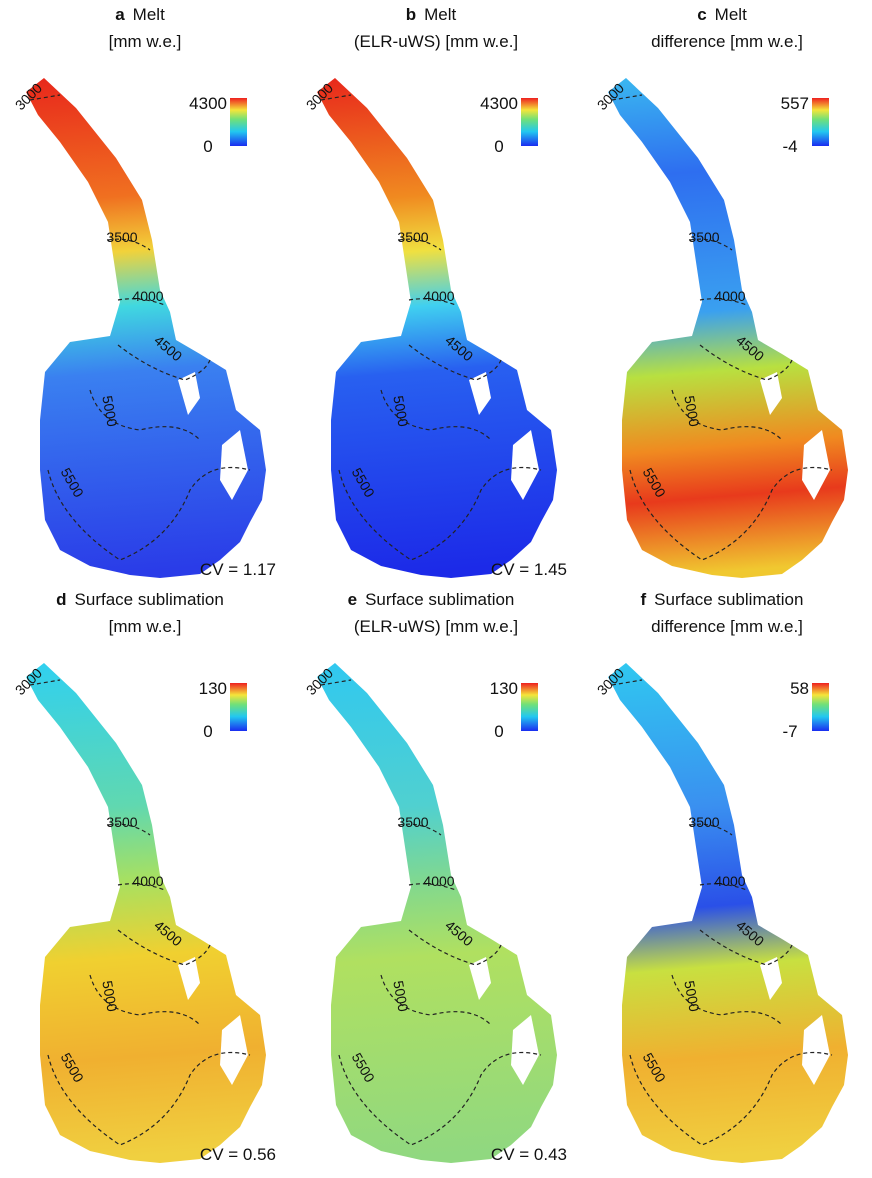 This screenshot has height=1178, width=872. I want to click on panel-letter: b, so click(411, 14).